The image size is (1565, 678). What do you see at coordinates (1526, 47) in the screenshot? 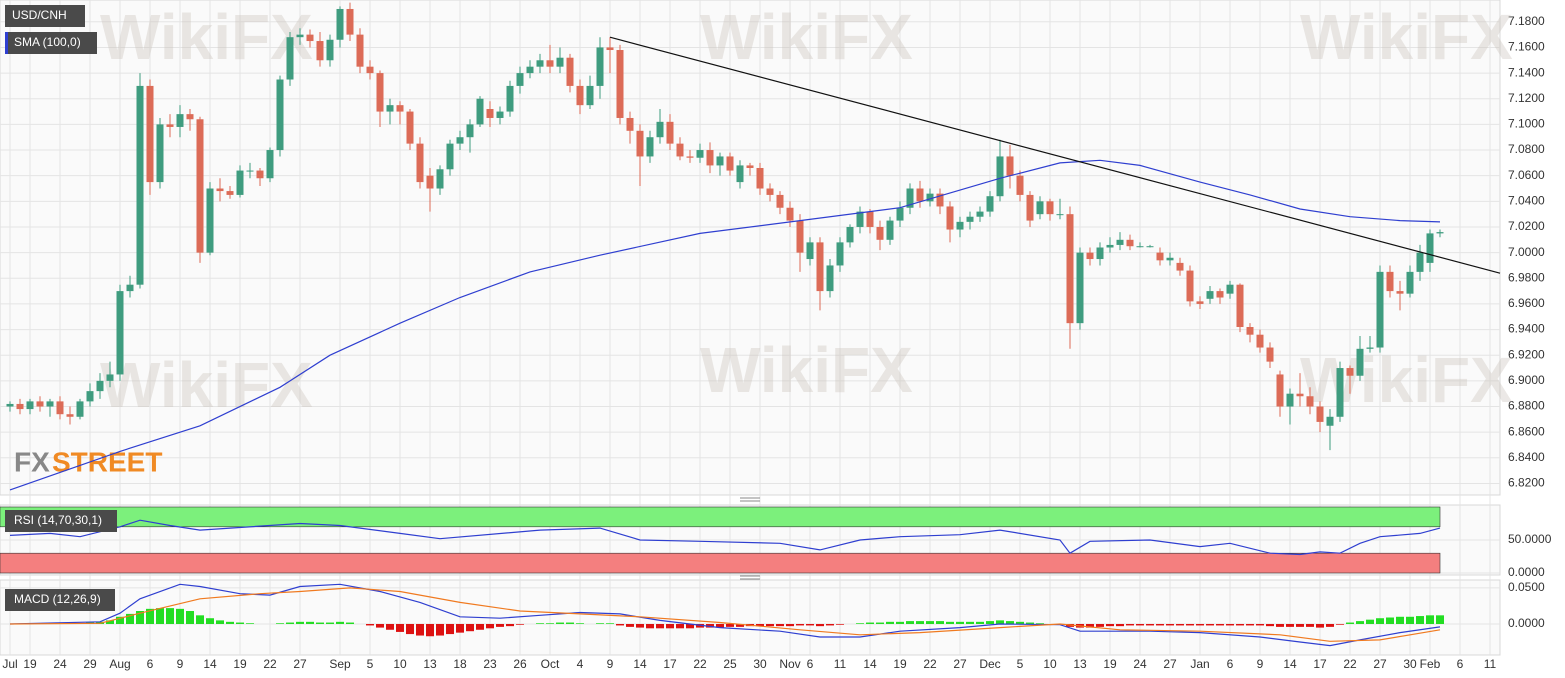
I see `y-tick-label: 7.1600` at bounding box center [1526, 47].